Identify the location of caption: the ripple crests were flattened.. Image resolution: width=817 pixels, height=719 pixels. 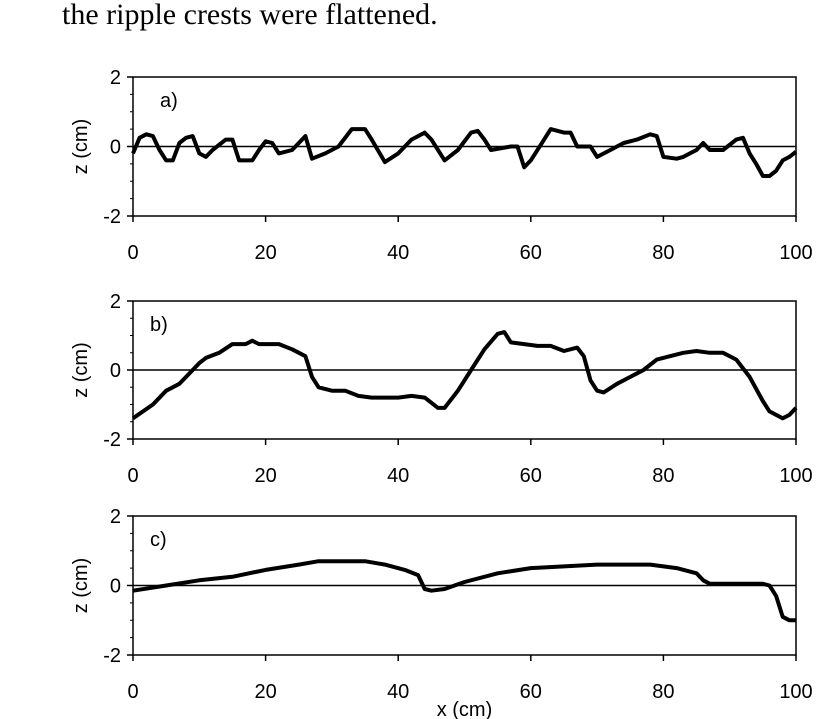
(250, 15).